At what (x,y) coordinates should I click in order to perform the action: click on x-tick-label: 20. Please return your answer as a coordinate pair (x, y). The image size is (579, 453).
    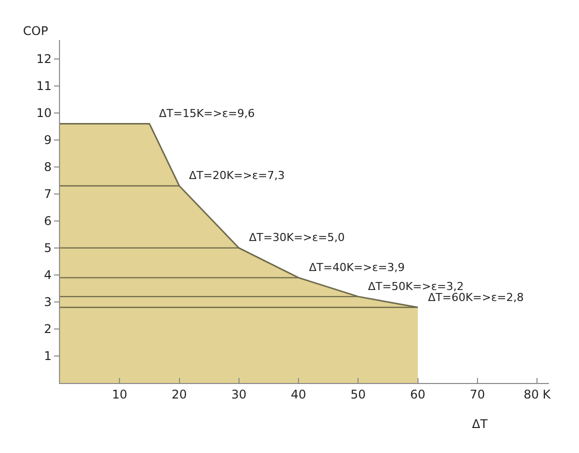
    Looking at the image, I should click on (179, 394).